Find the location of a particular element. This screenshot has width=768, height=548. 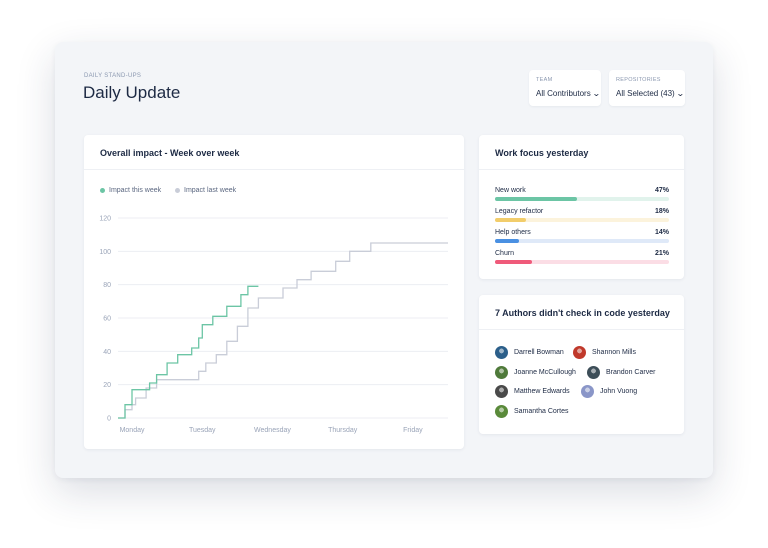

author-name: John Vuong is located at coordinates (619, 391).